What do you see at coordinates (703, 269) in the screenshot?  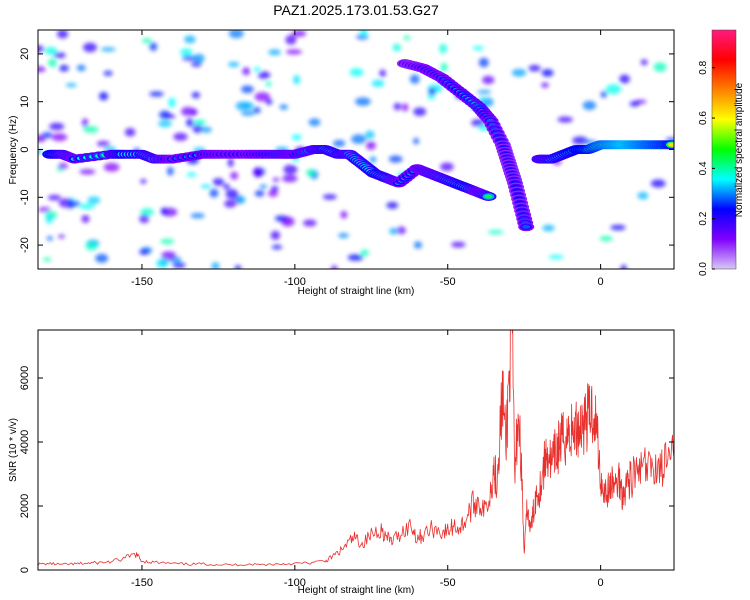 I see `colorbar-tick-label: 0.0` at bounding box center [703, 269].